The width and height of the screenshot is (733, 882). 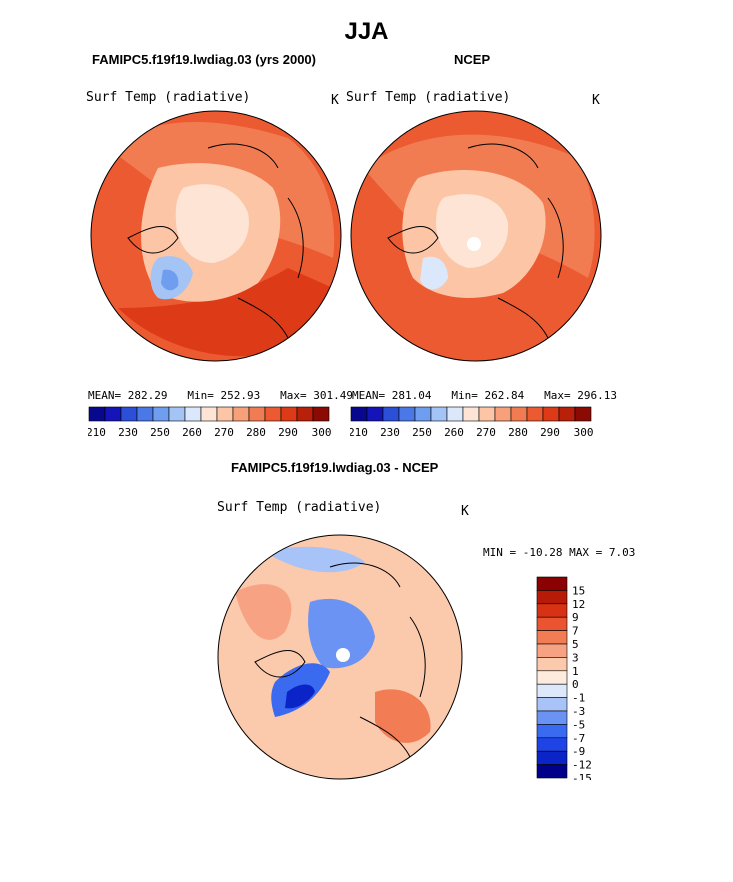 I want to click on panel2-map-boundary, so click(x=476, y=236).